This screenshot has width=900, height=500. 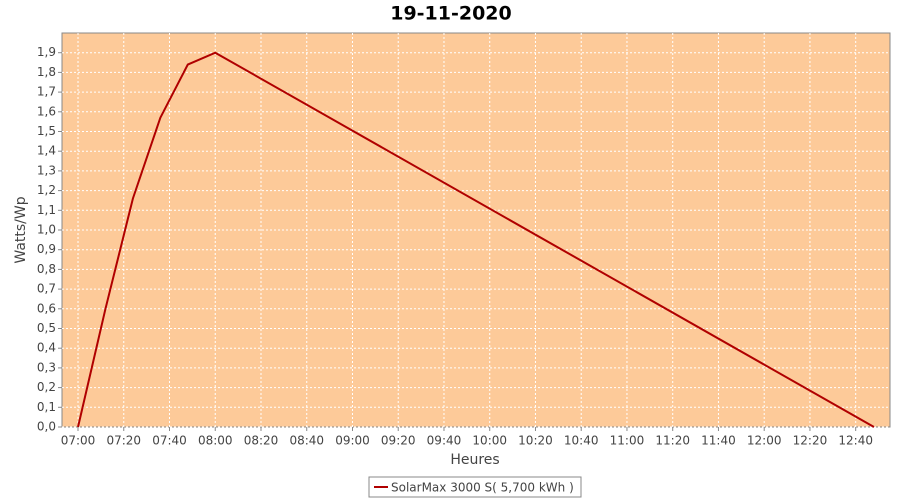 I want to click on y-tick-label: 1,5, so click(x=46, y=131).